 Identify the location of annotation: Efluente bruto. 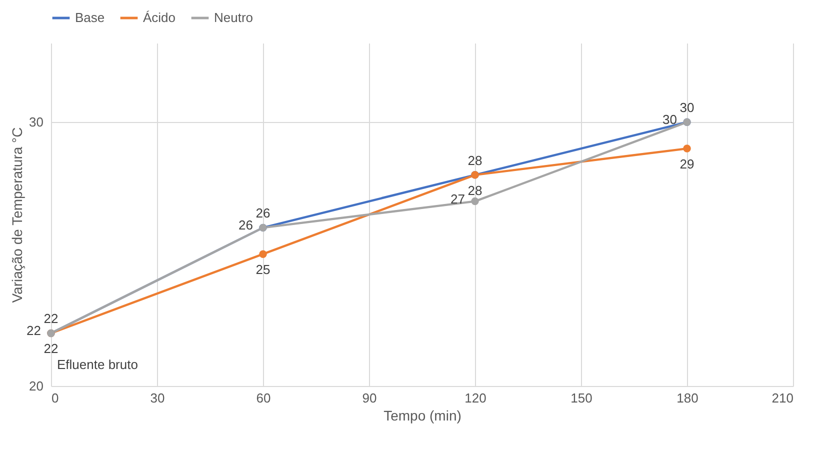
(97, 364).